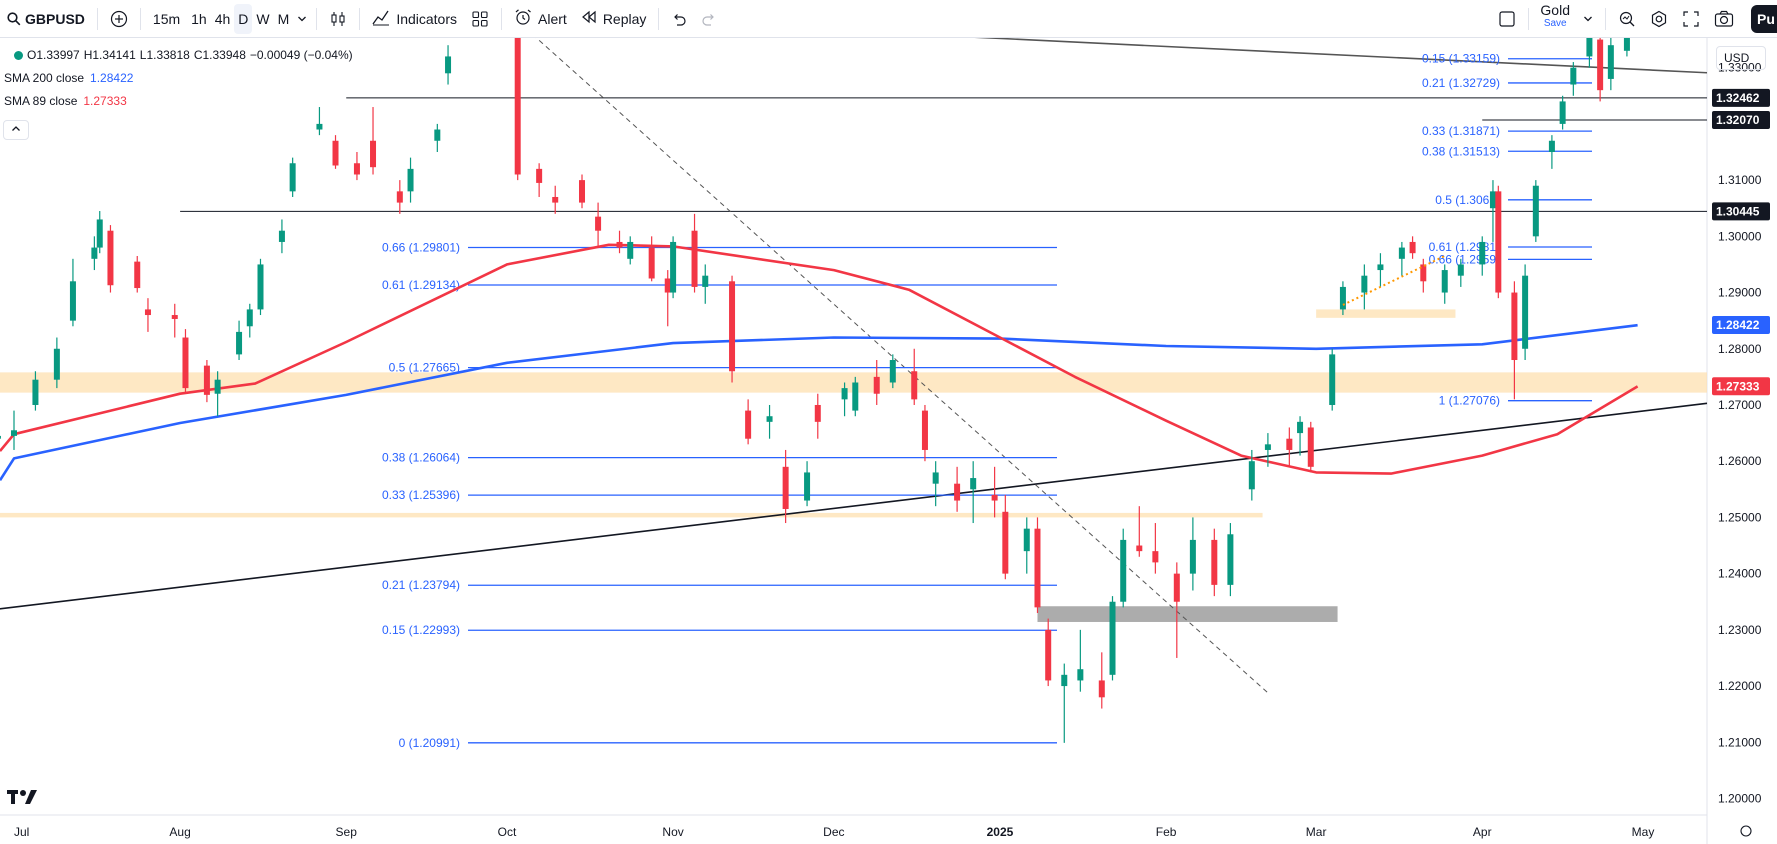 This screenshot has height=844, width=1777. What do you see at coordinates (347, 832) in the screenshot?
I see `time-tick-label: Sep` at bounding box center [347, 832].